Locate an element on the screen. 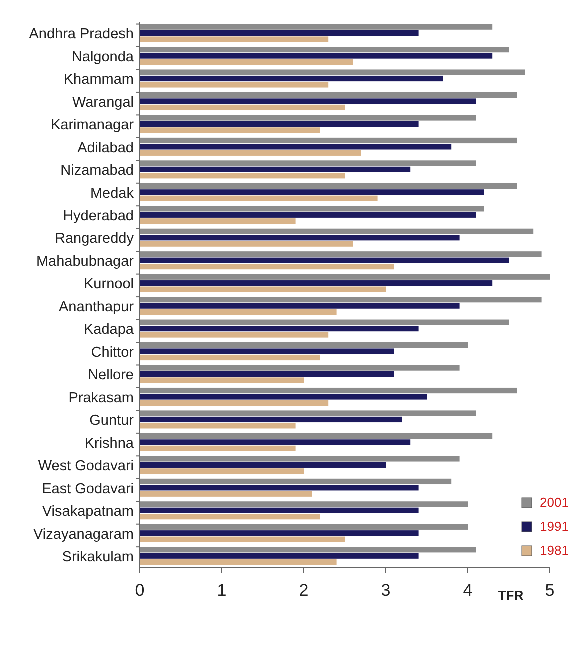 The height and width of the screenshot is (660, 582). x-tick-label: 1 is located at coordinates (222, 590).